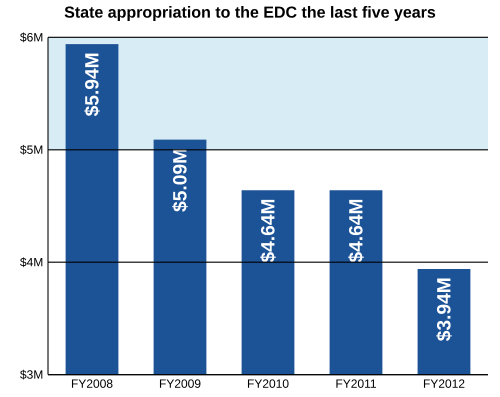 This screenshot has height=397, width=500. What do you see at coordinates (268, 383) in the screenshot?
I see `x-tick-label: FY2010` at bounding box center [268, 383].